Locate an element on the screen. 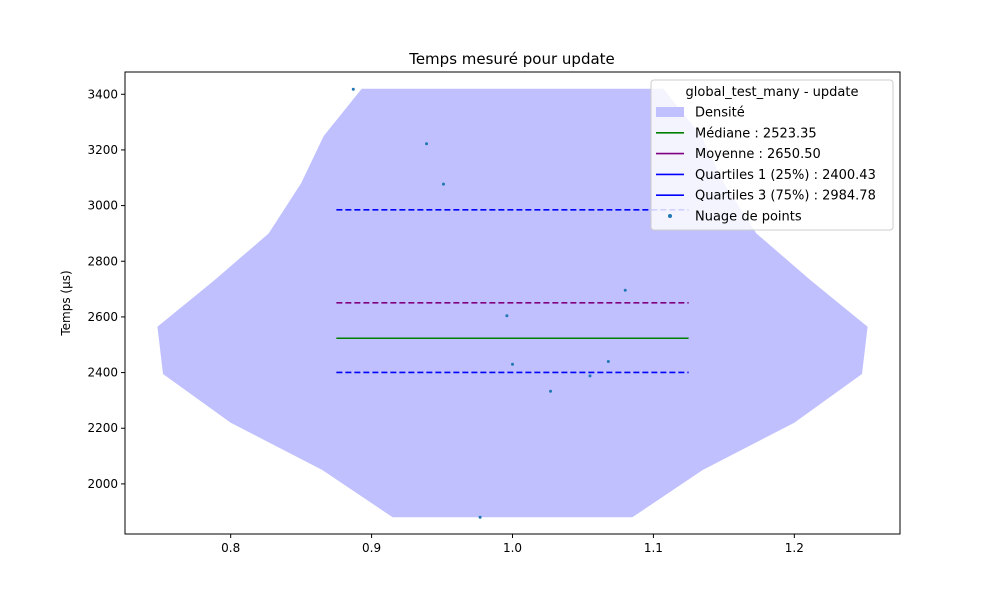 Image resolution: width=1000 pixels, height=600 pixels. legend-box is located at coordinates (772, 155).